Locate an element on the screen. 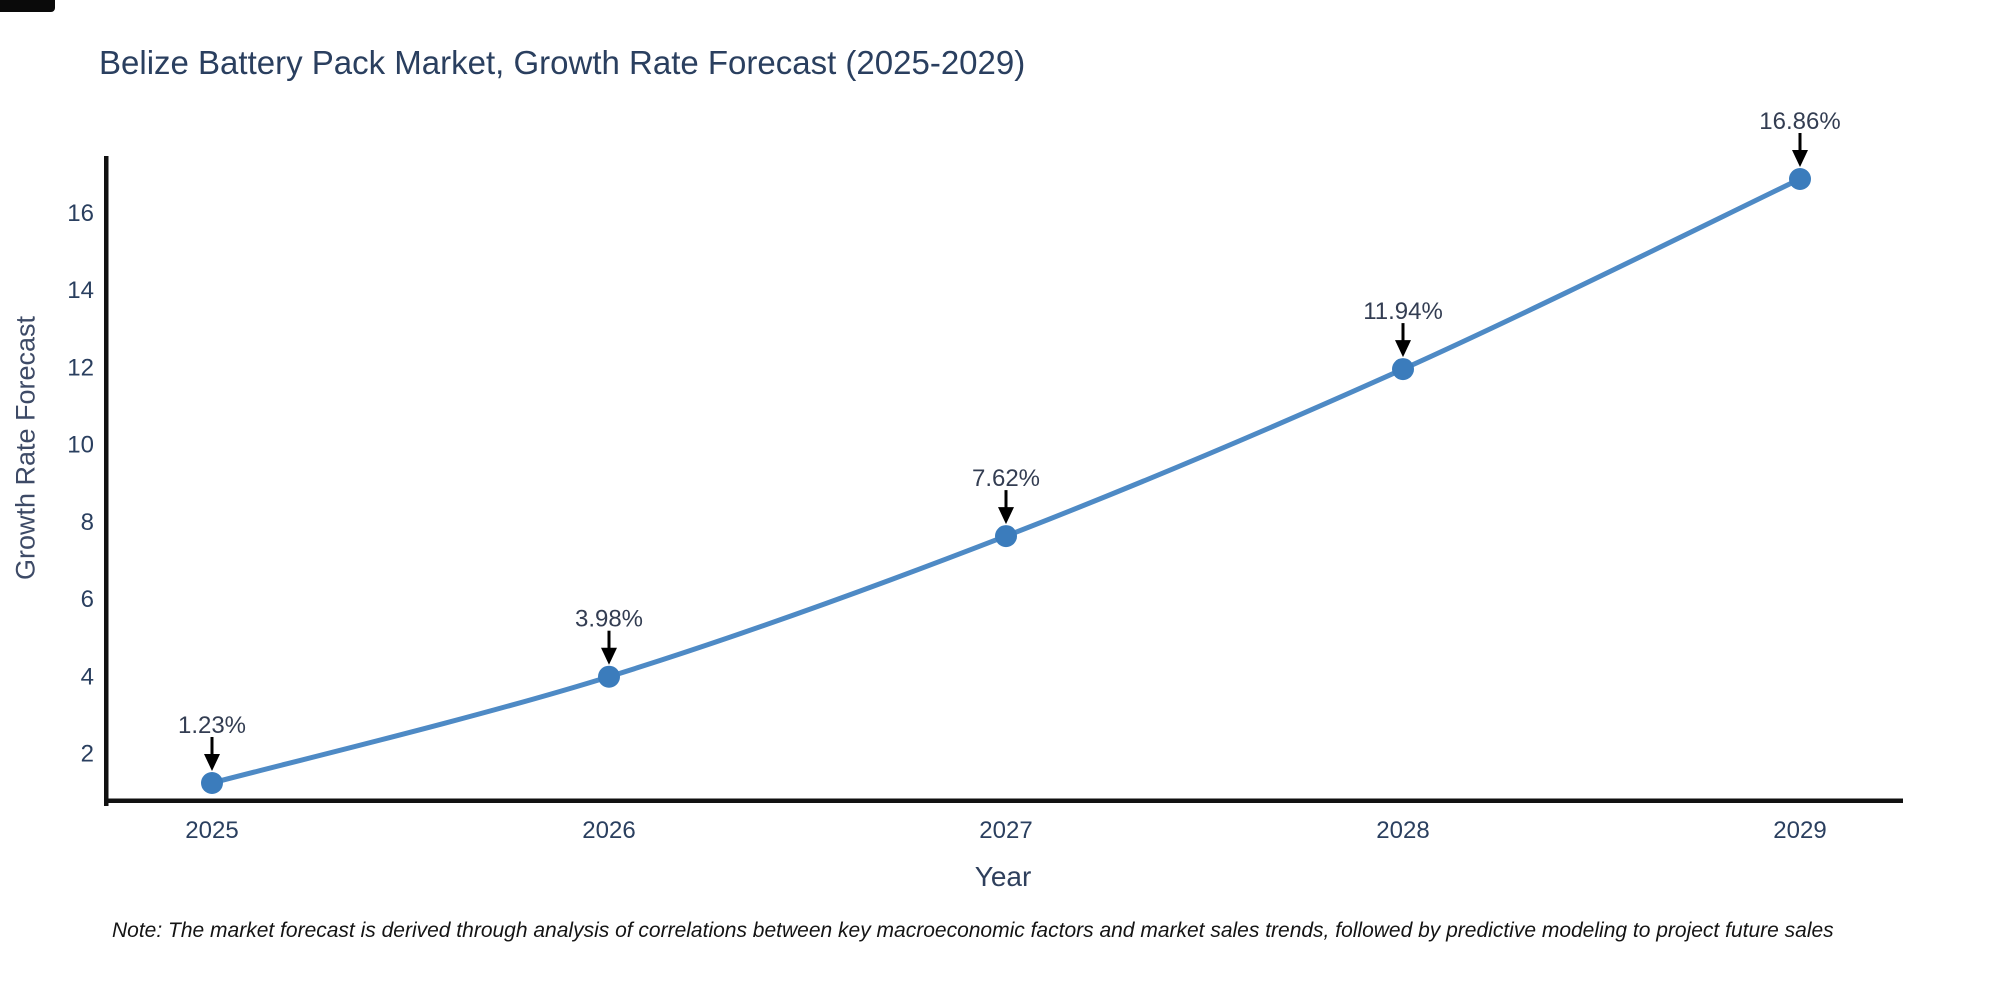  y-tick-label: 12 is located at coordinates (80, 367).